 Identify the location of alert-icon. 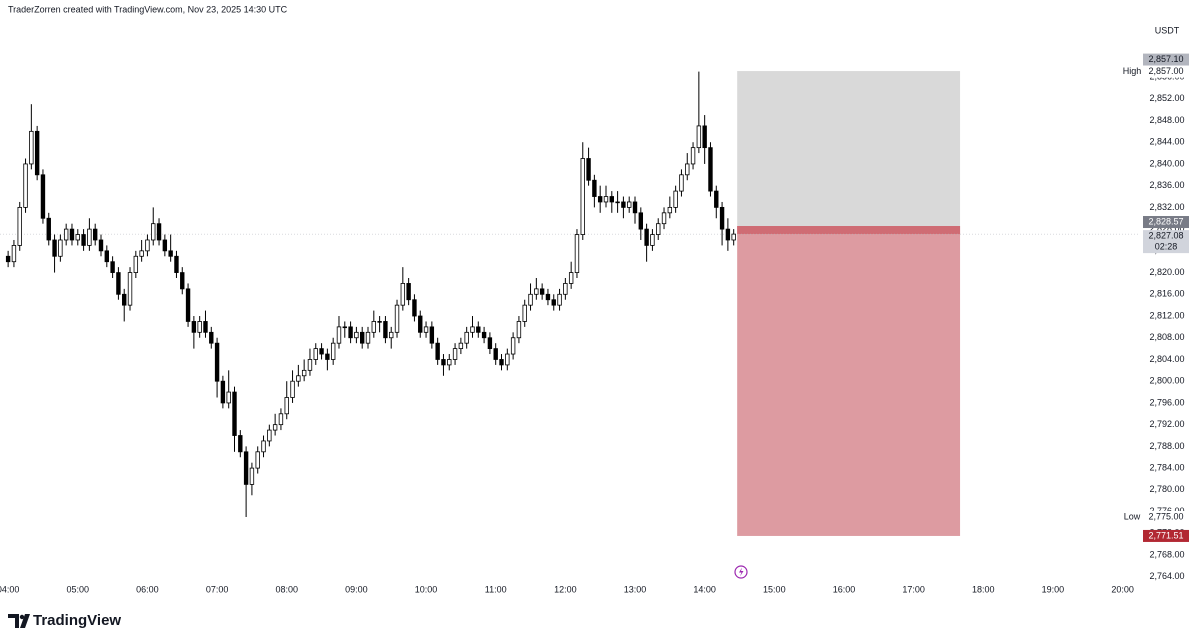
(741, 572).